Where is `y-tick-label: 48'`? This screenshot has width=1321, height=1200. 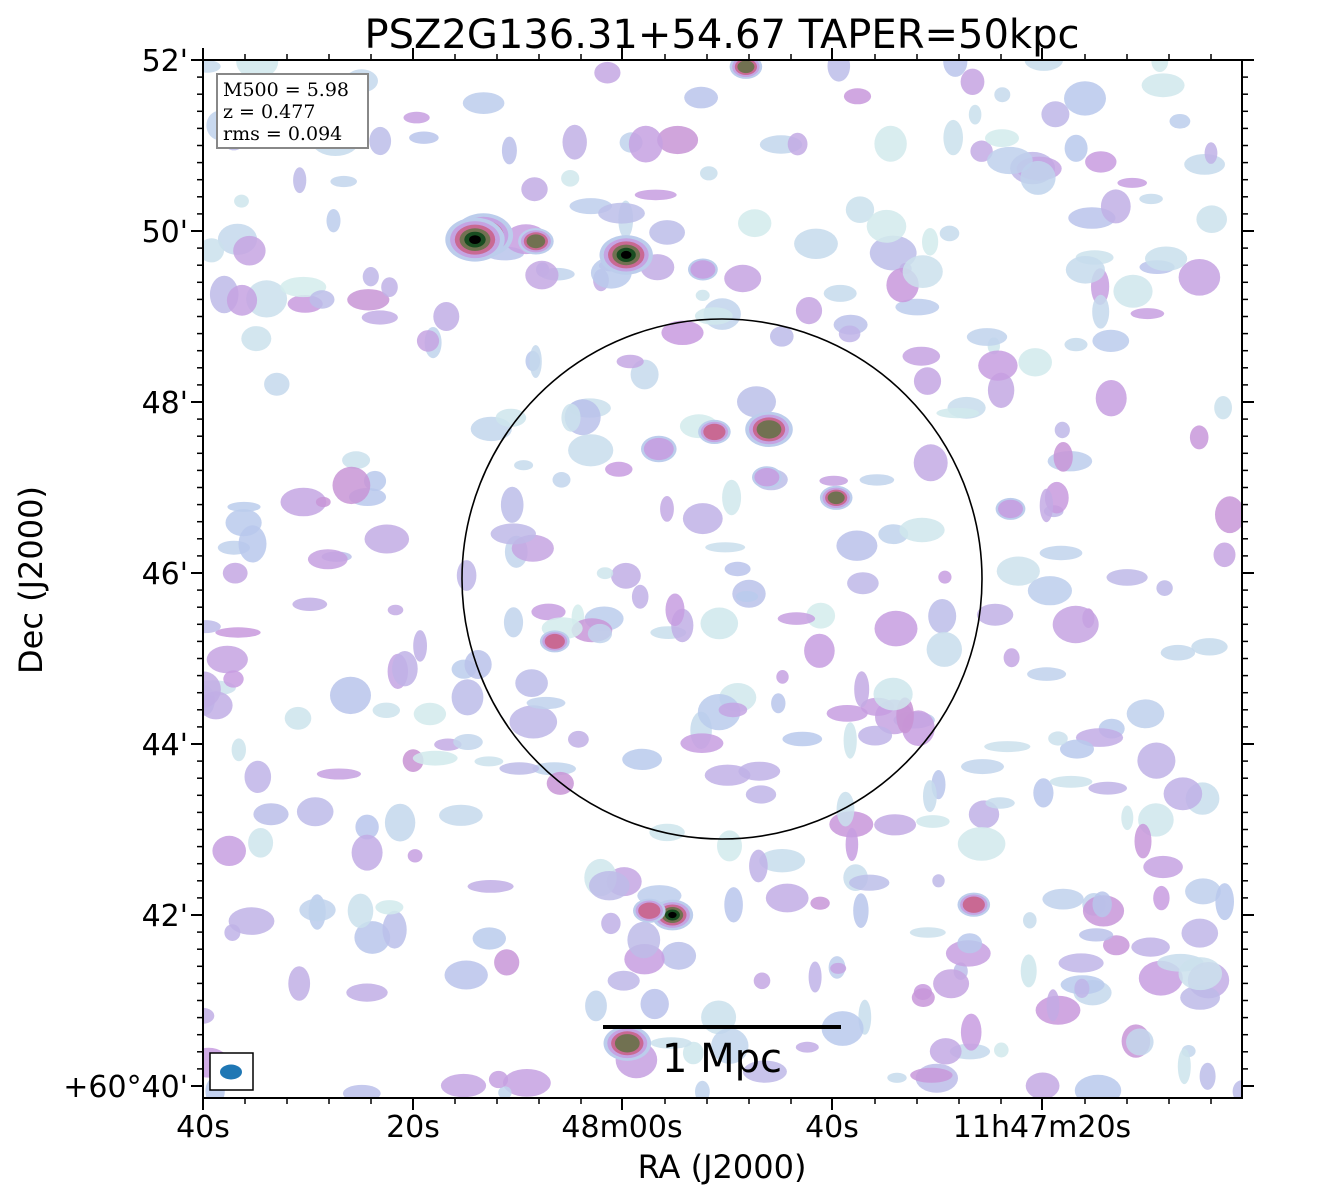 y-tick-label: 48' is located at coordinates (165, 403).